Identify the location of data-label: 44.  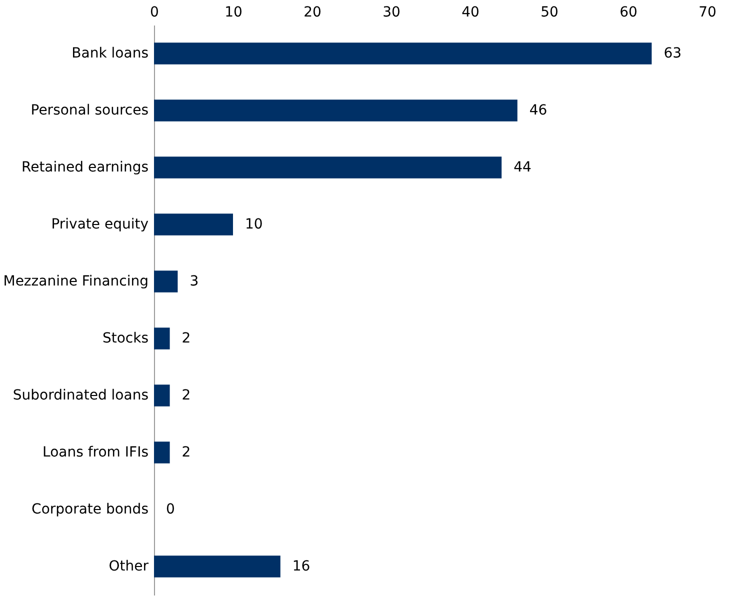
(523, 168).